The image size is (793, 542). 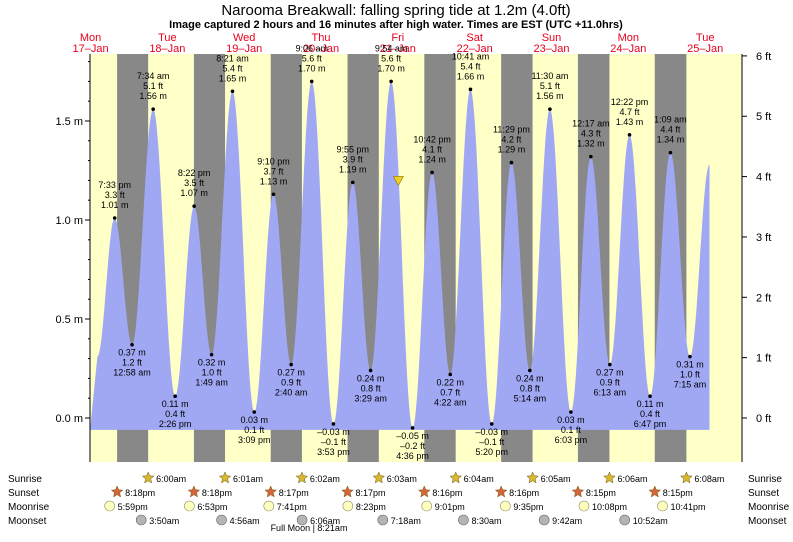 I want to click on high-tide-time: 11:30 am, so click(x=549, y=76).